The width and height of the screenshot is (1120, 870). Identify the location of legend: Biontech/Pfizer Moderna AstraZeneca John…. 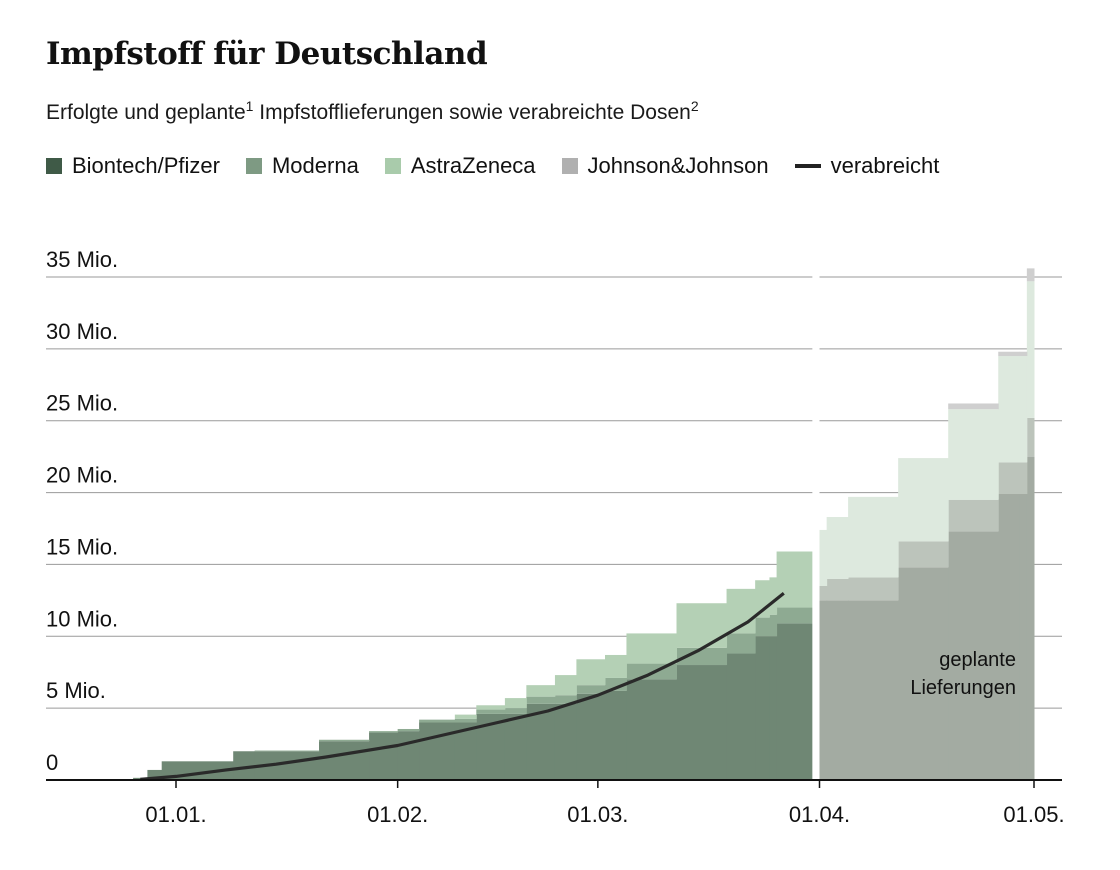
(505, 166).